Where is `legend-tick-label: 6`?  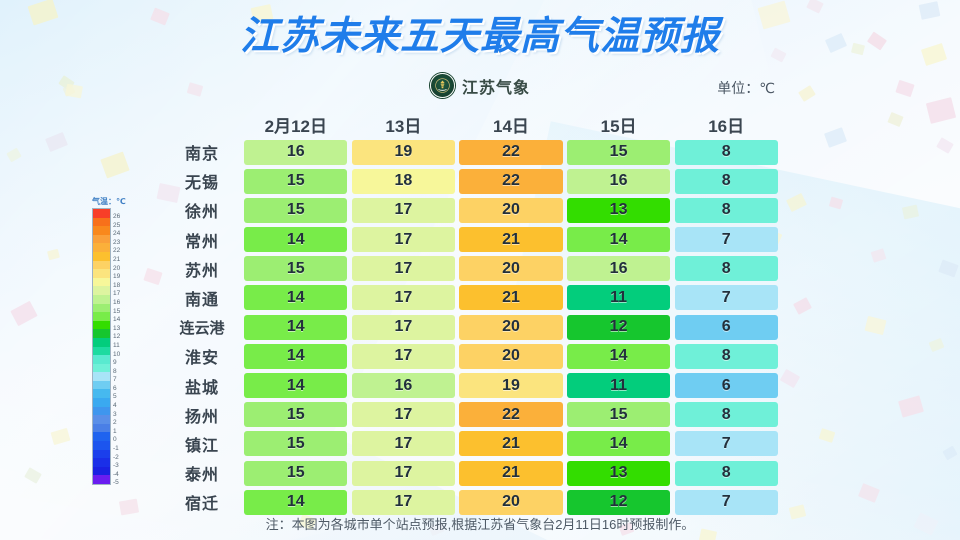
legend-tick-label: 6 is located at coordinates (115, 388).